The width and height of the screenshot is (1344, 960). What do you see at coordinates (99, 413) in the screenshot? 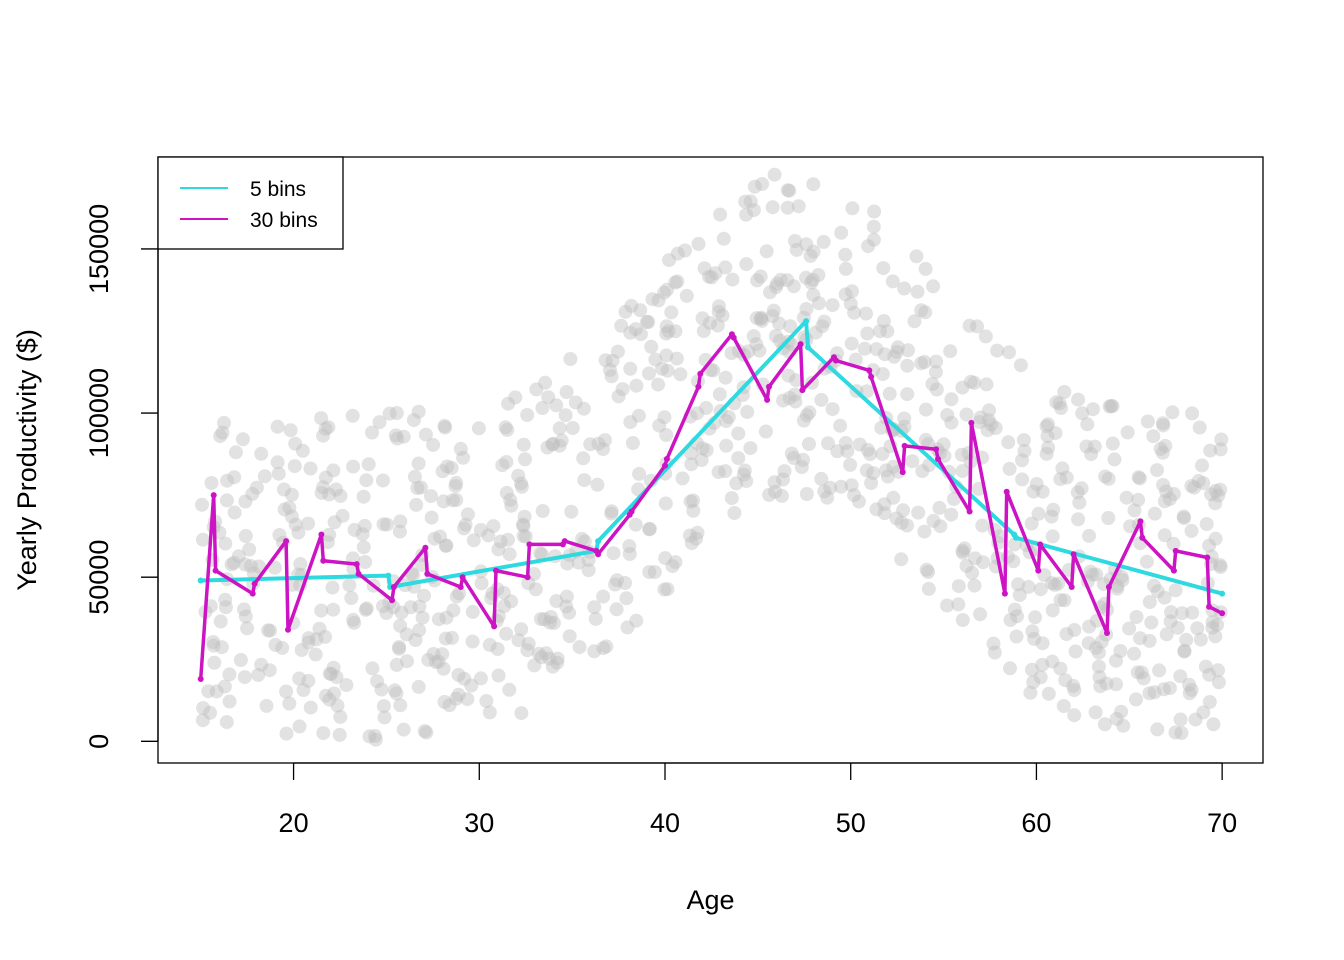
I see `y-tick-label: 100000` at bounding box center [99, 413].